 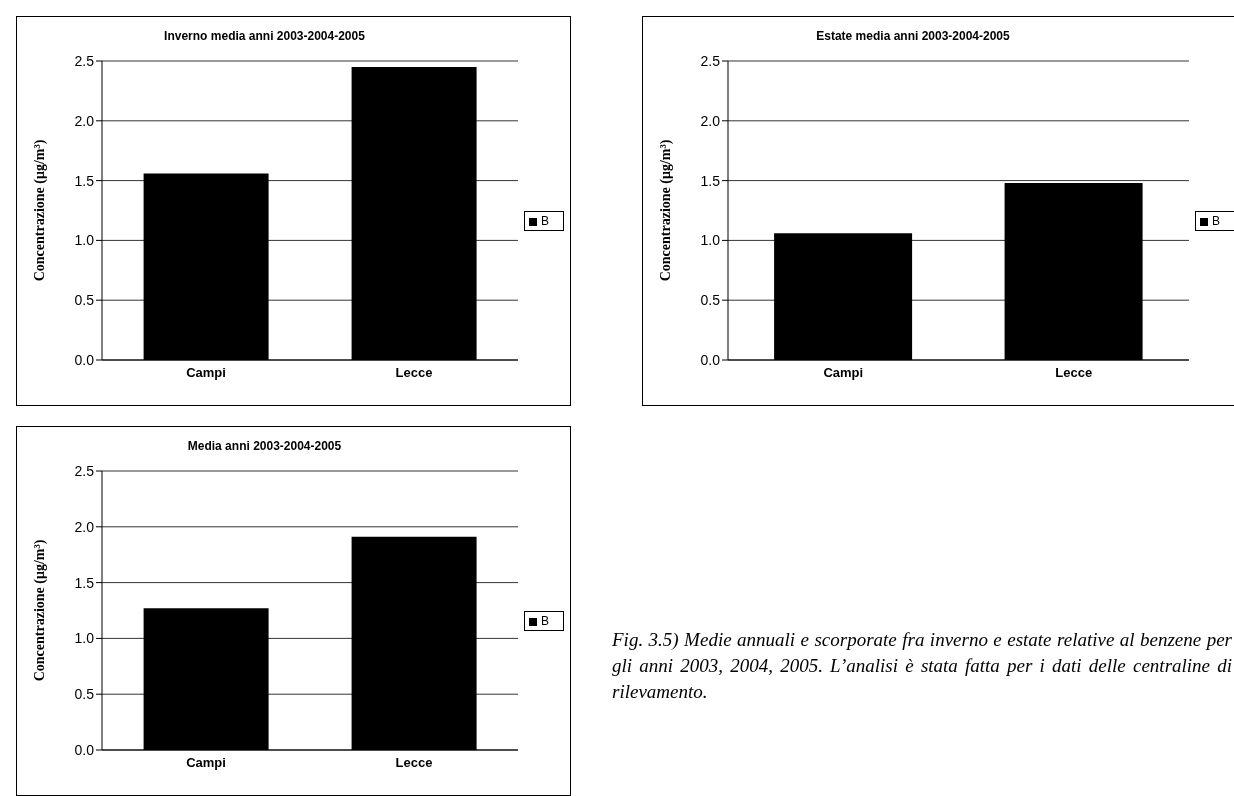 I want to click on chart-title: Estate media anni 2003-2004-2005, so click(x=913, y=36).